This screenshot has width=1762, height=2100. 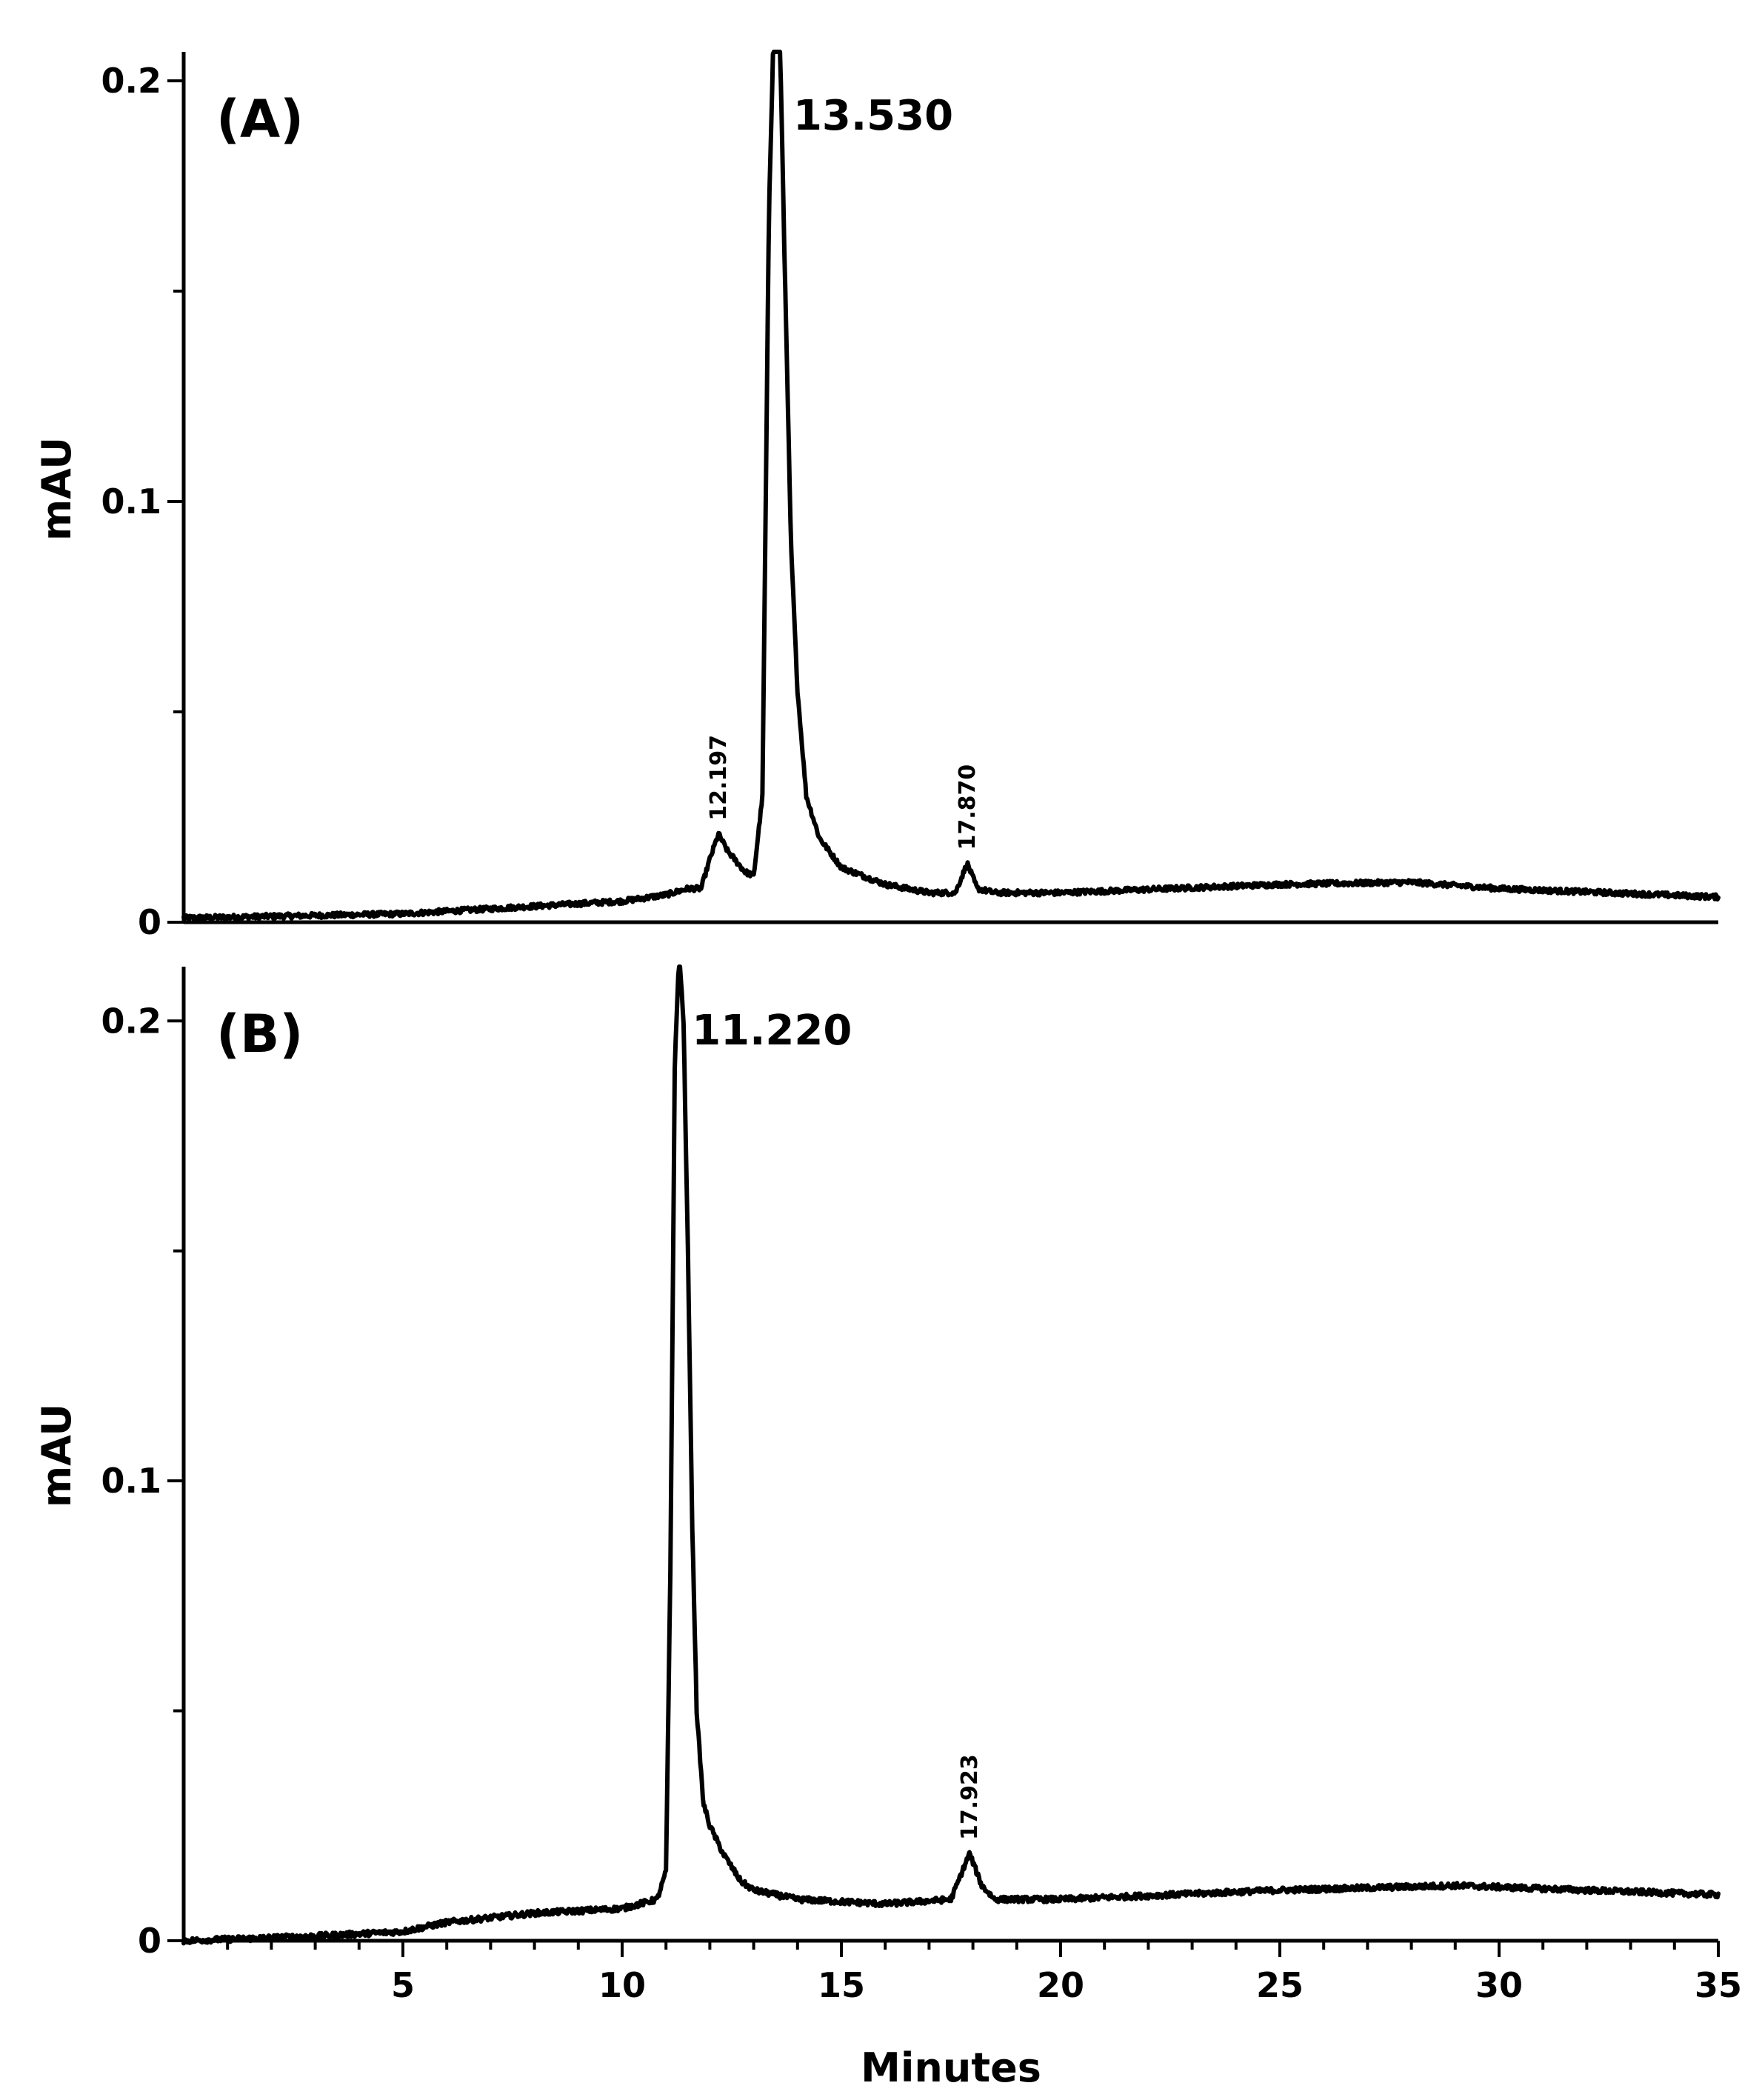 I want to click on panel-label-b: (B), so click(x=259, y=1034).